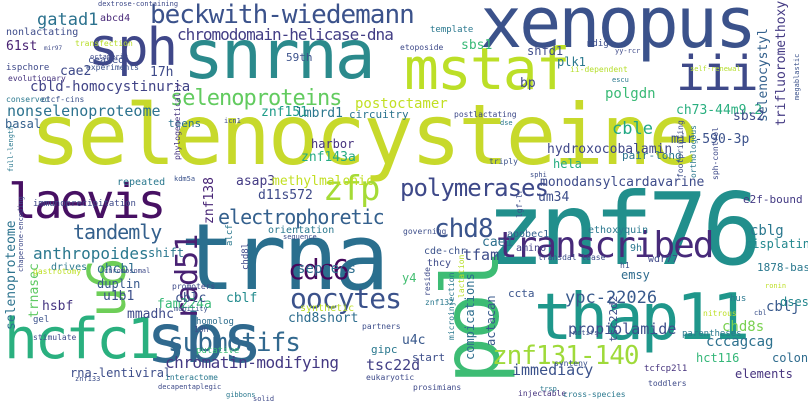 The width and height of the screenshot is (808, 404). Describe the element at coordinates (594, 394) in the screenshot. I see `word-crossspecies: cross-species` at that location.